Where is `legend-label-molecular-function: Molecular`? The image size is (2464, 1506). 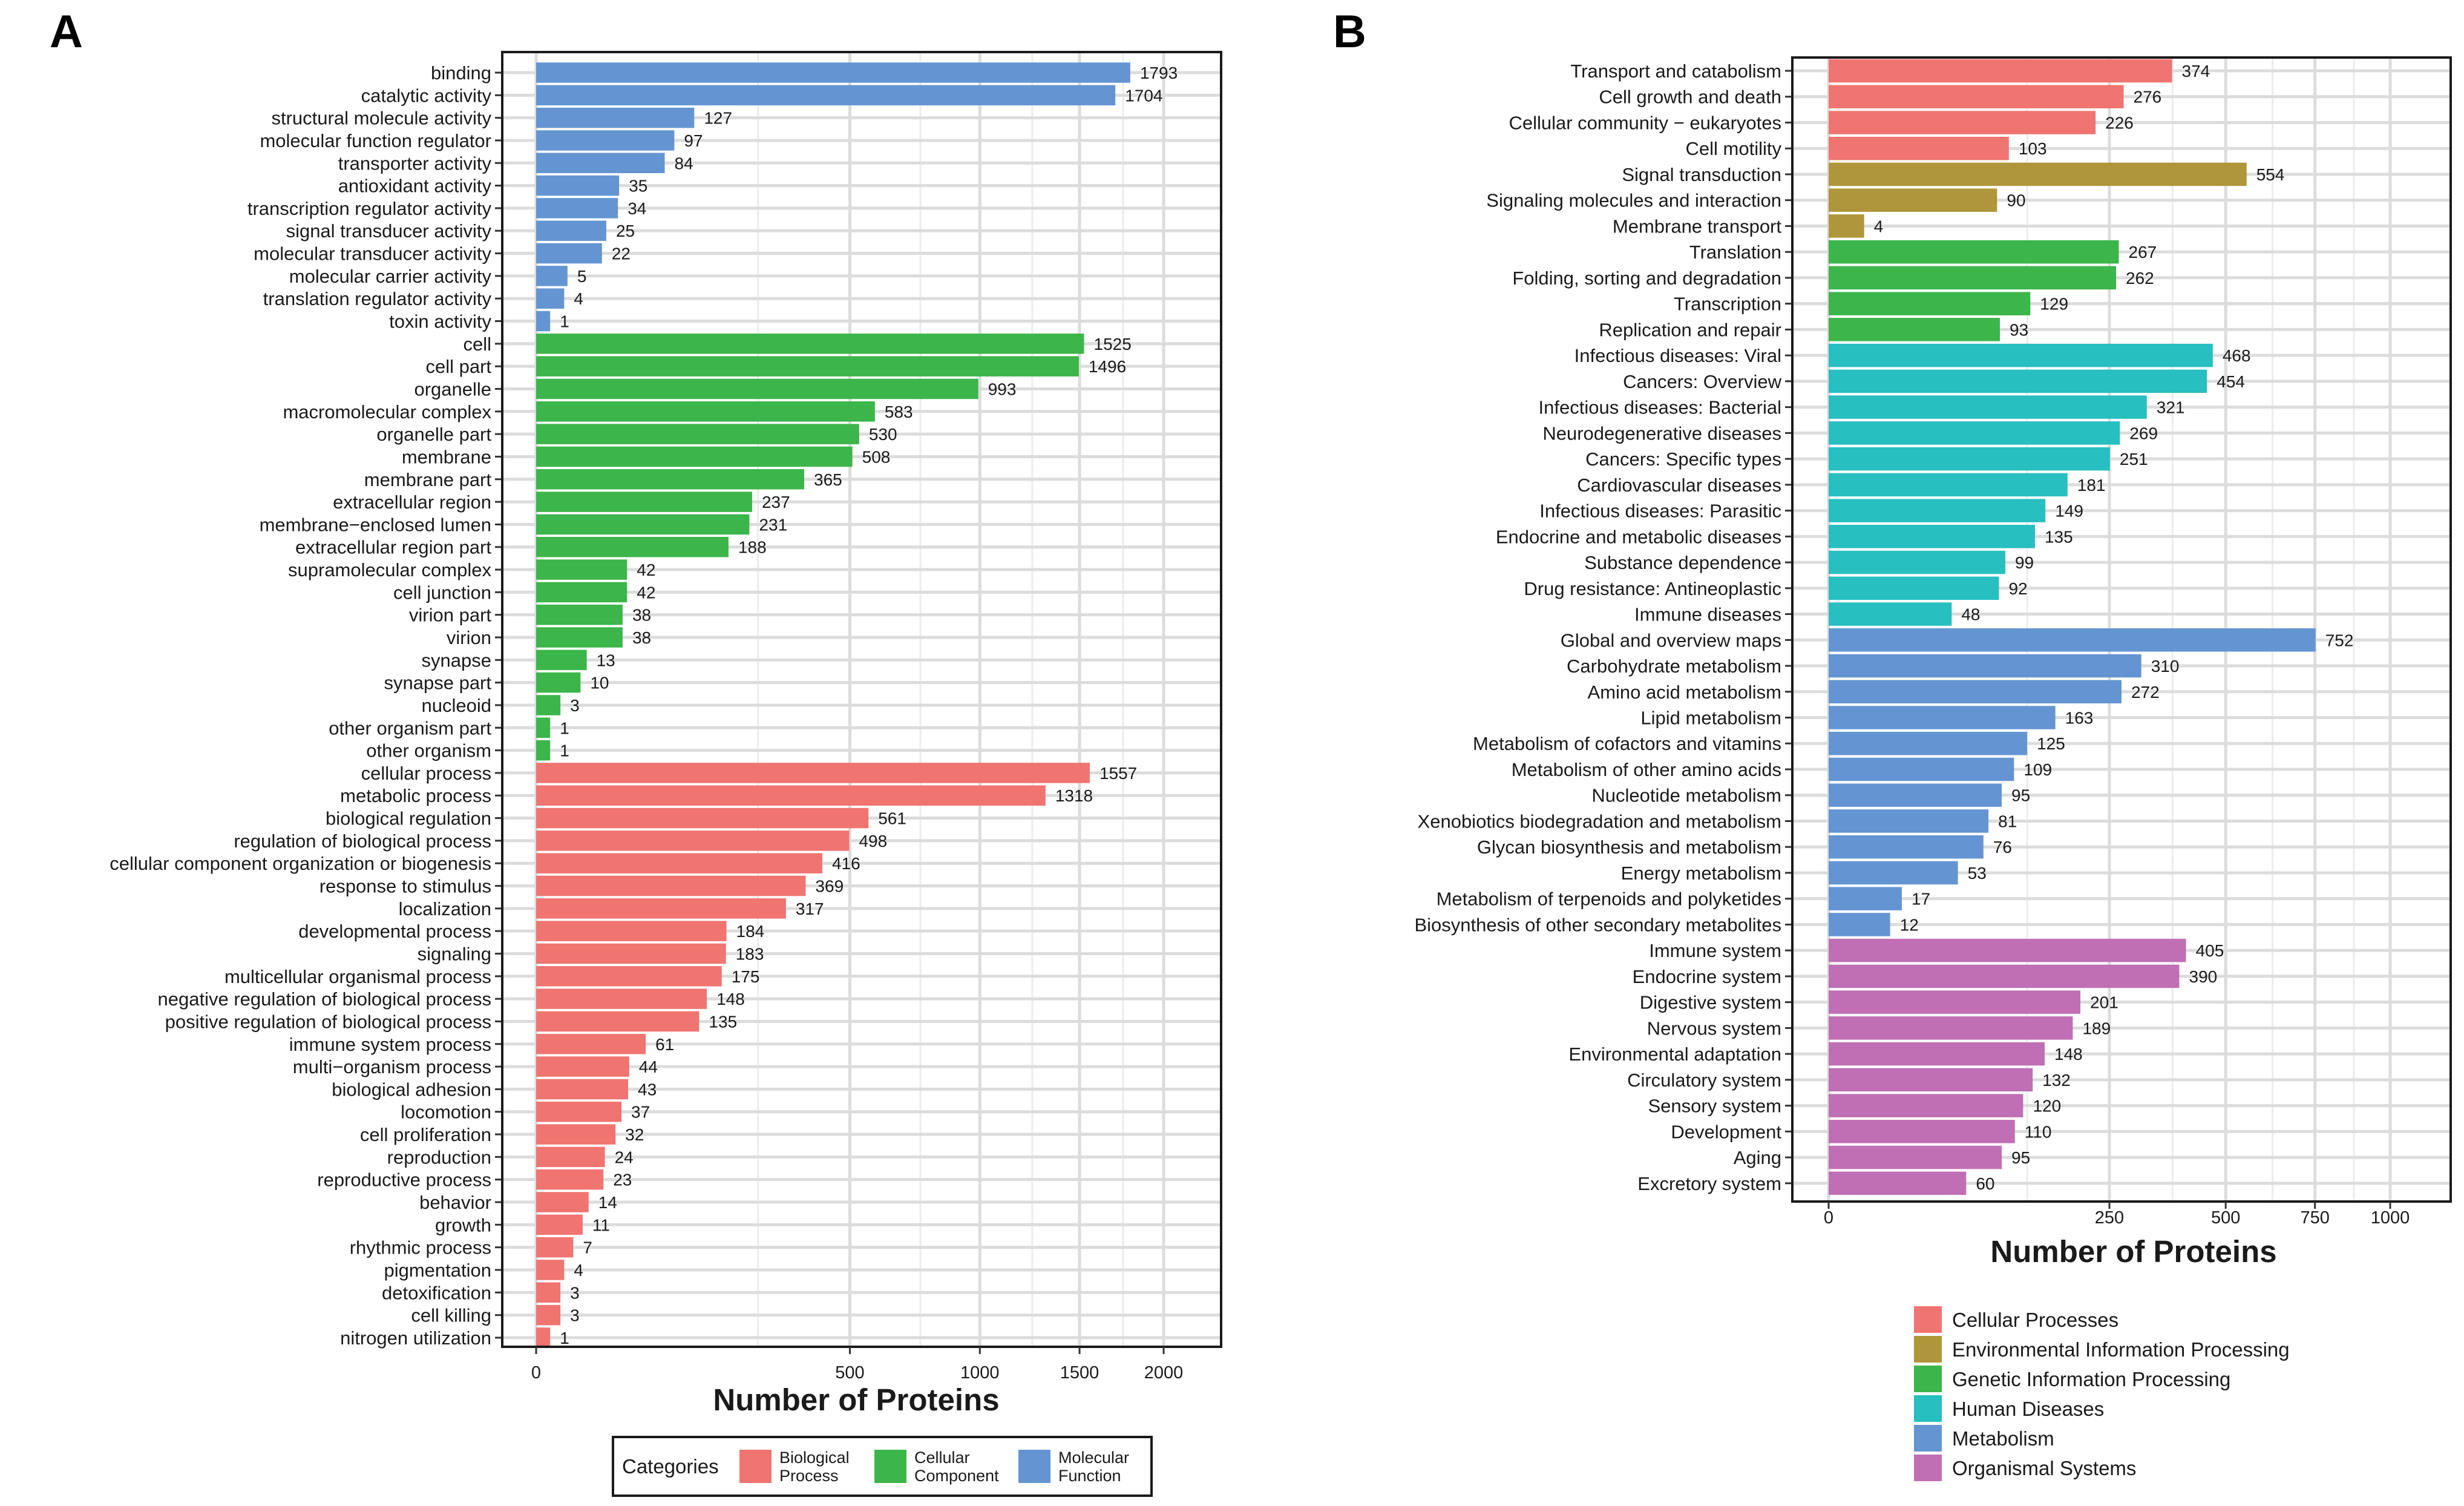 legend-label-molecular-function: Molecular is located at coordinates (1093, 1457).